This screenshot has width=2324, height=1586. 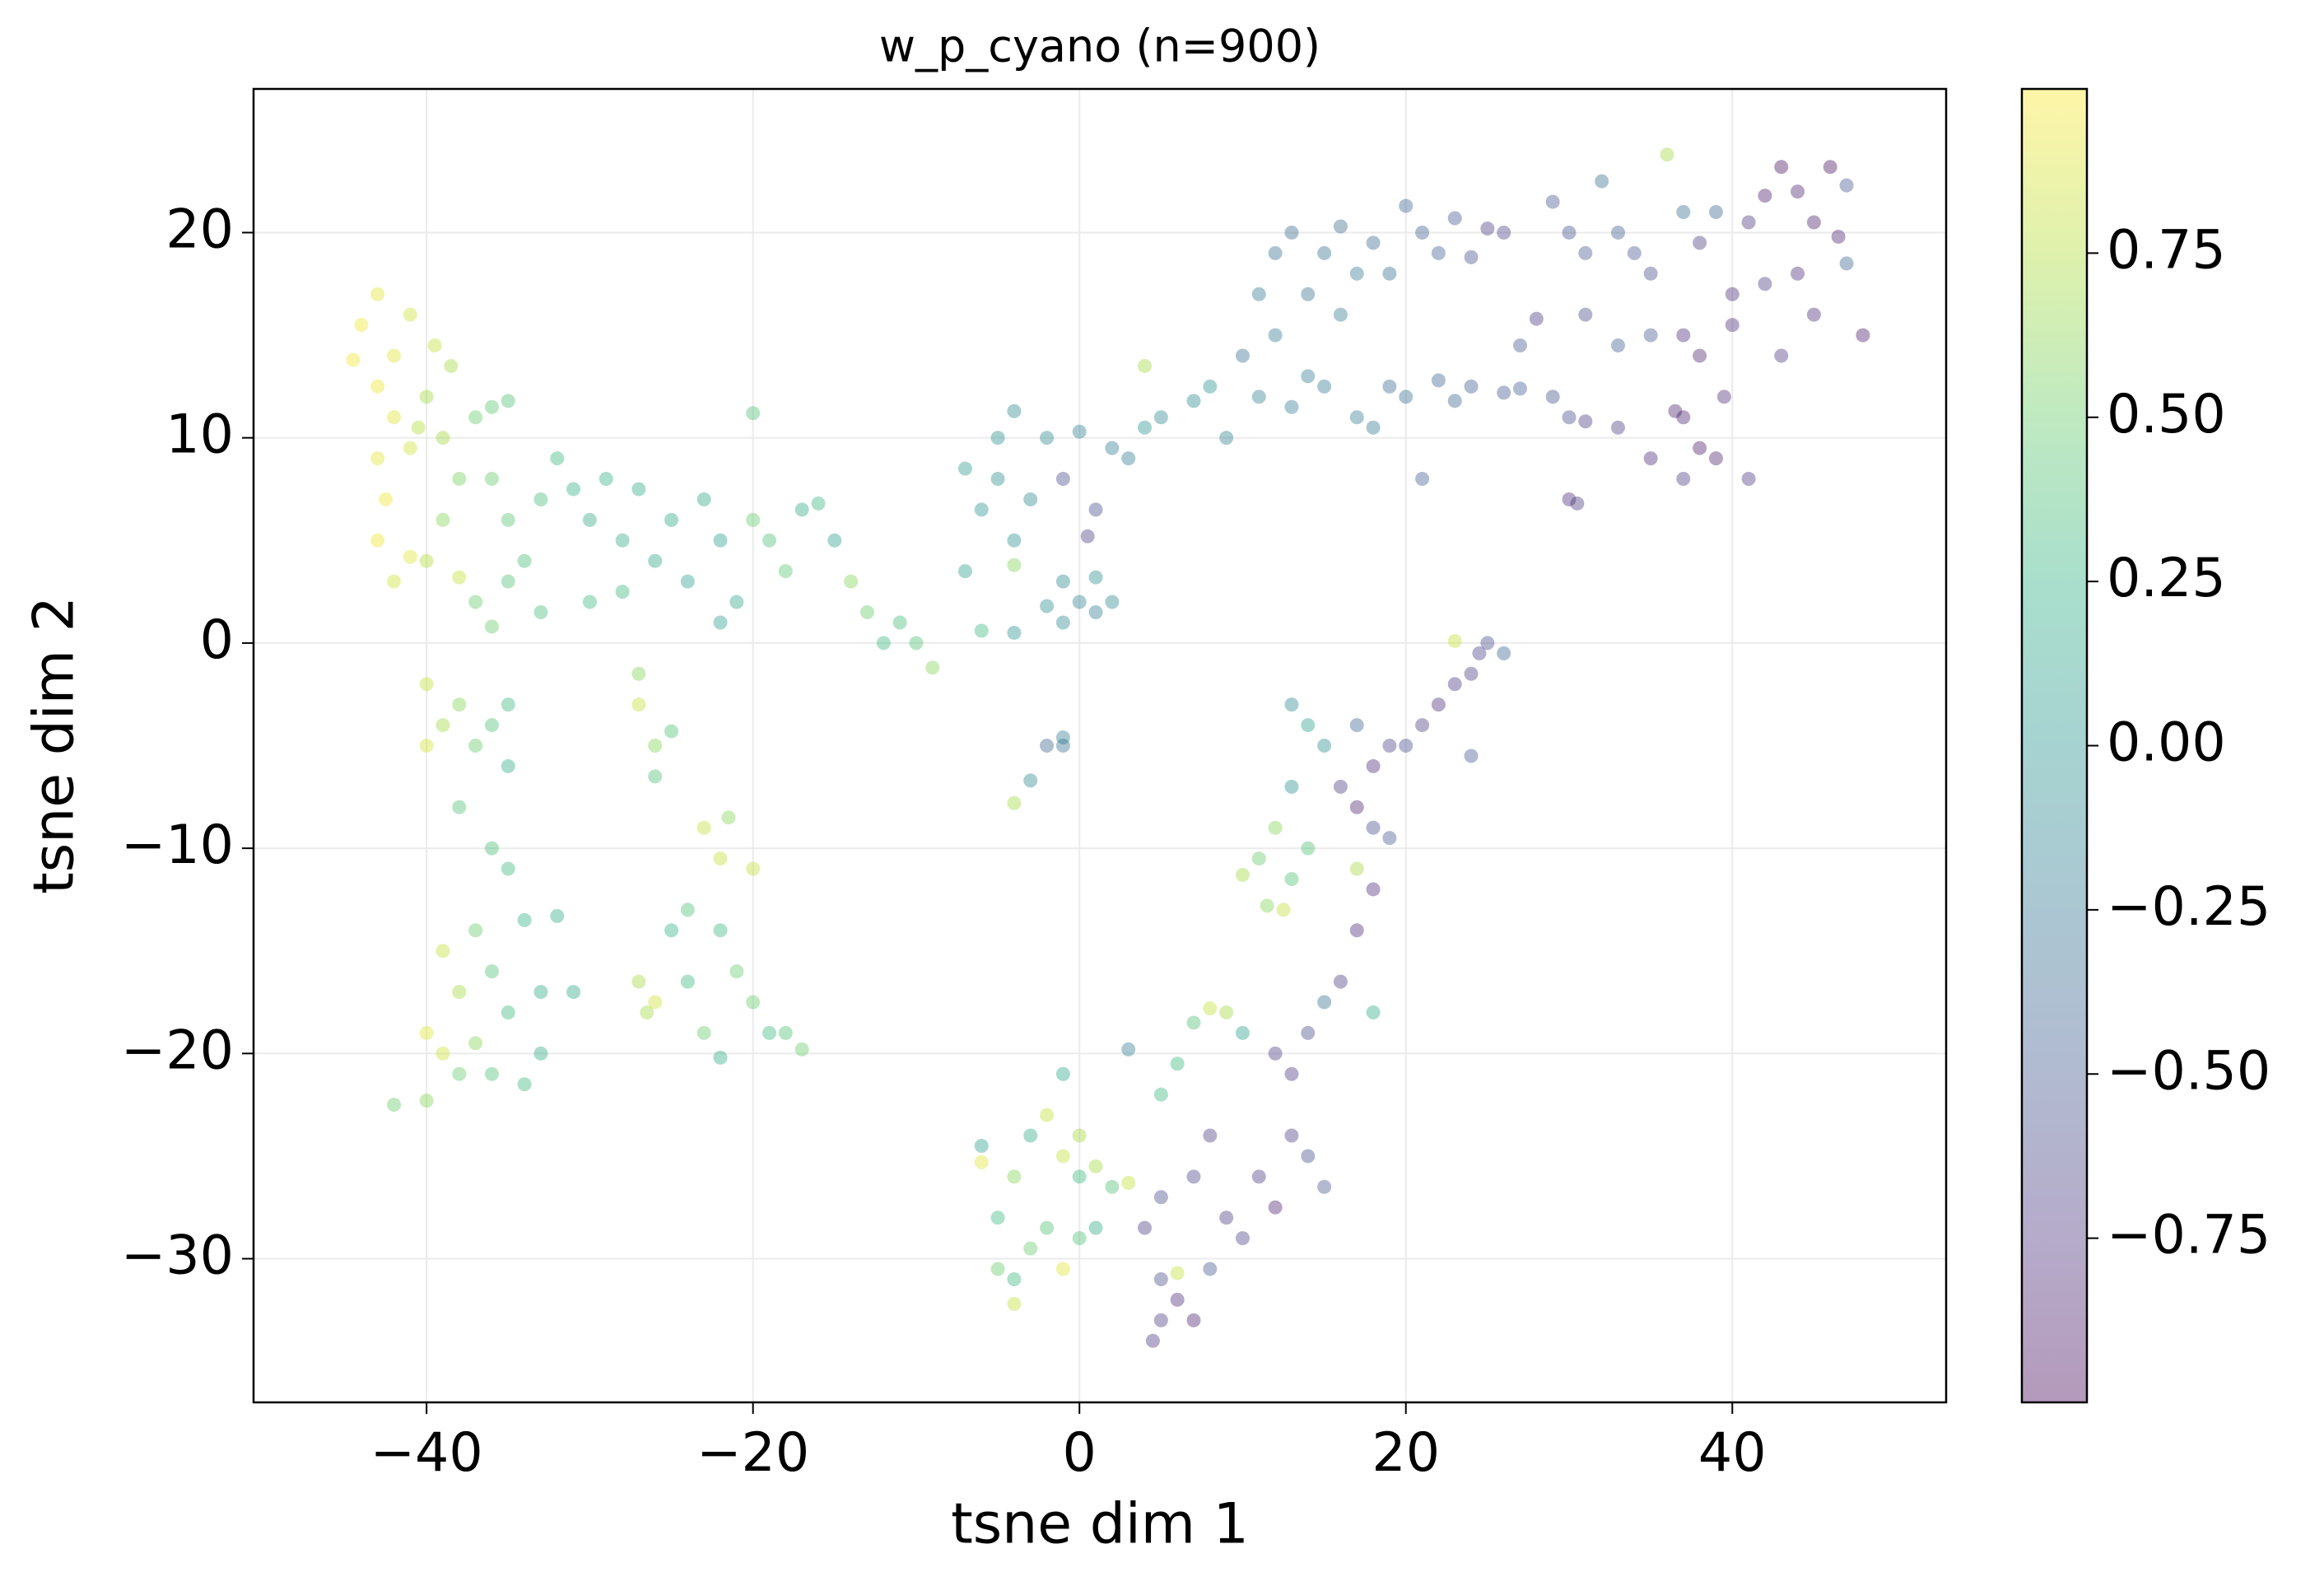 What do you see at coordinates (199, 435) in the screenshot?
I see `y-tick-label: 10` at bounding box center [199, 435].